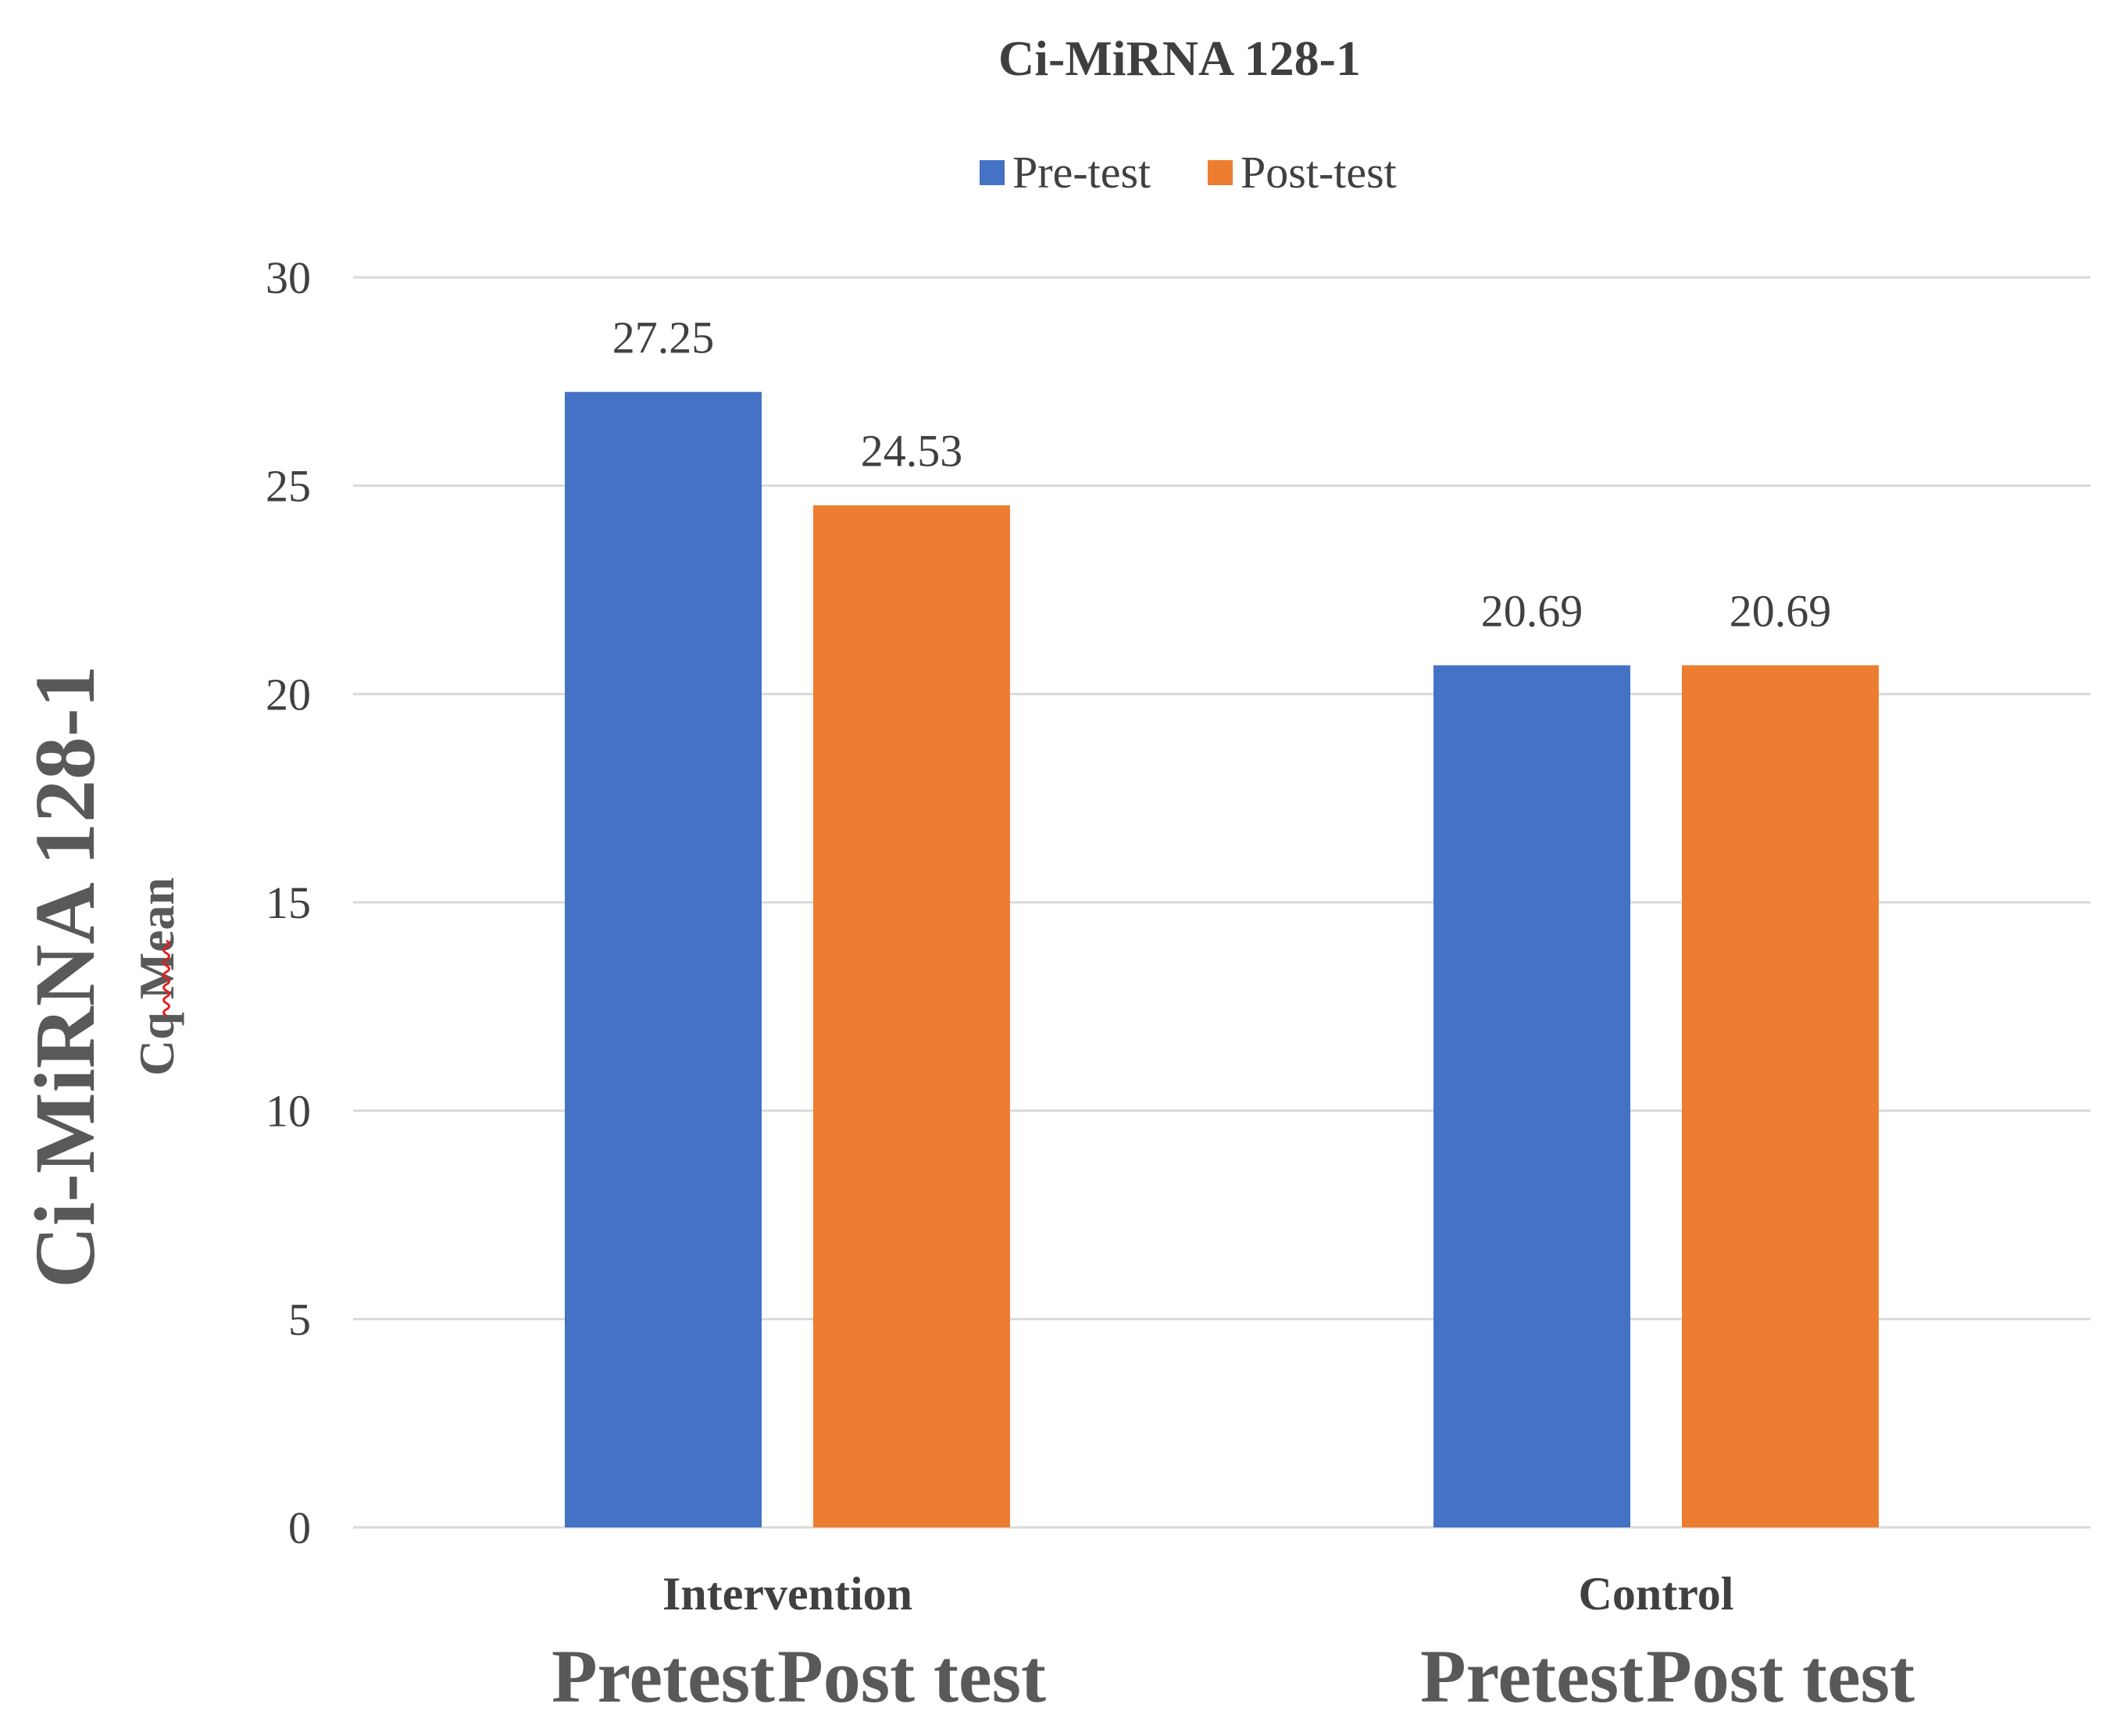 The image size is (2117, 1736). What do you see at coordinates (992, 172) in the screenshot?
I see `legend-swatch-pre-test` at bounding box center [992, 172].